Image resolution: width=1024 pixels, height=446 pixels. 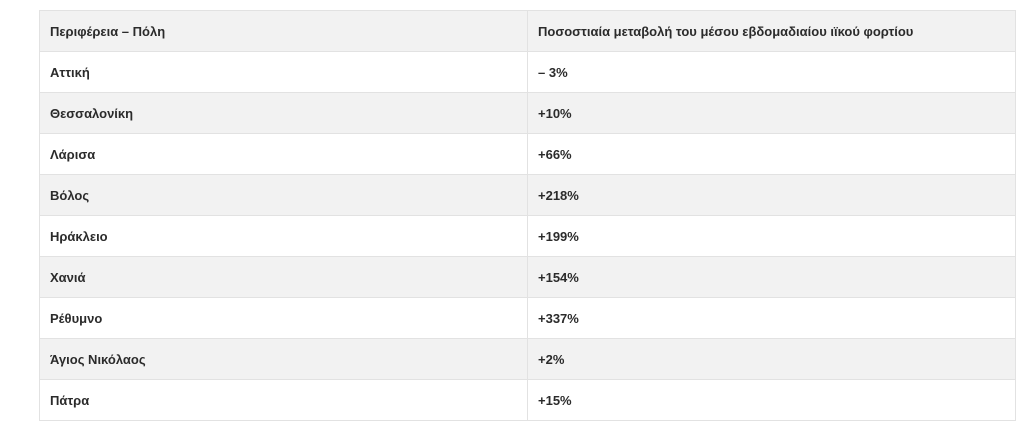 What do you see at coordinates (283, 400) in the screenshot?
I see `region-cell: Πάτρα` at bounding box center [283, 400].